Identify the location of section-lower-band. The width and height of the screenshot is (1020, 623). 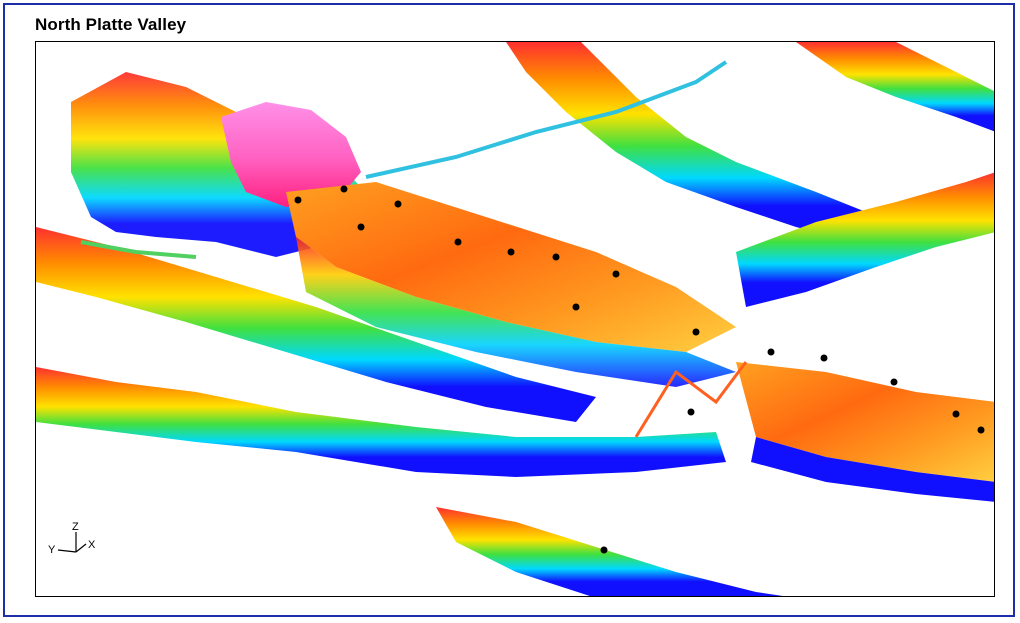
(381, 422).